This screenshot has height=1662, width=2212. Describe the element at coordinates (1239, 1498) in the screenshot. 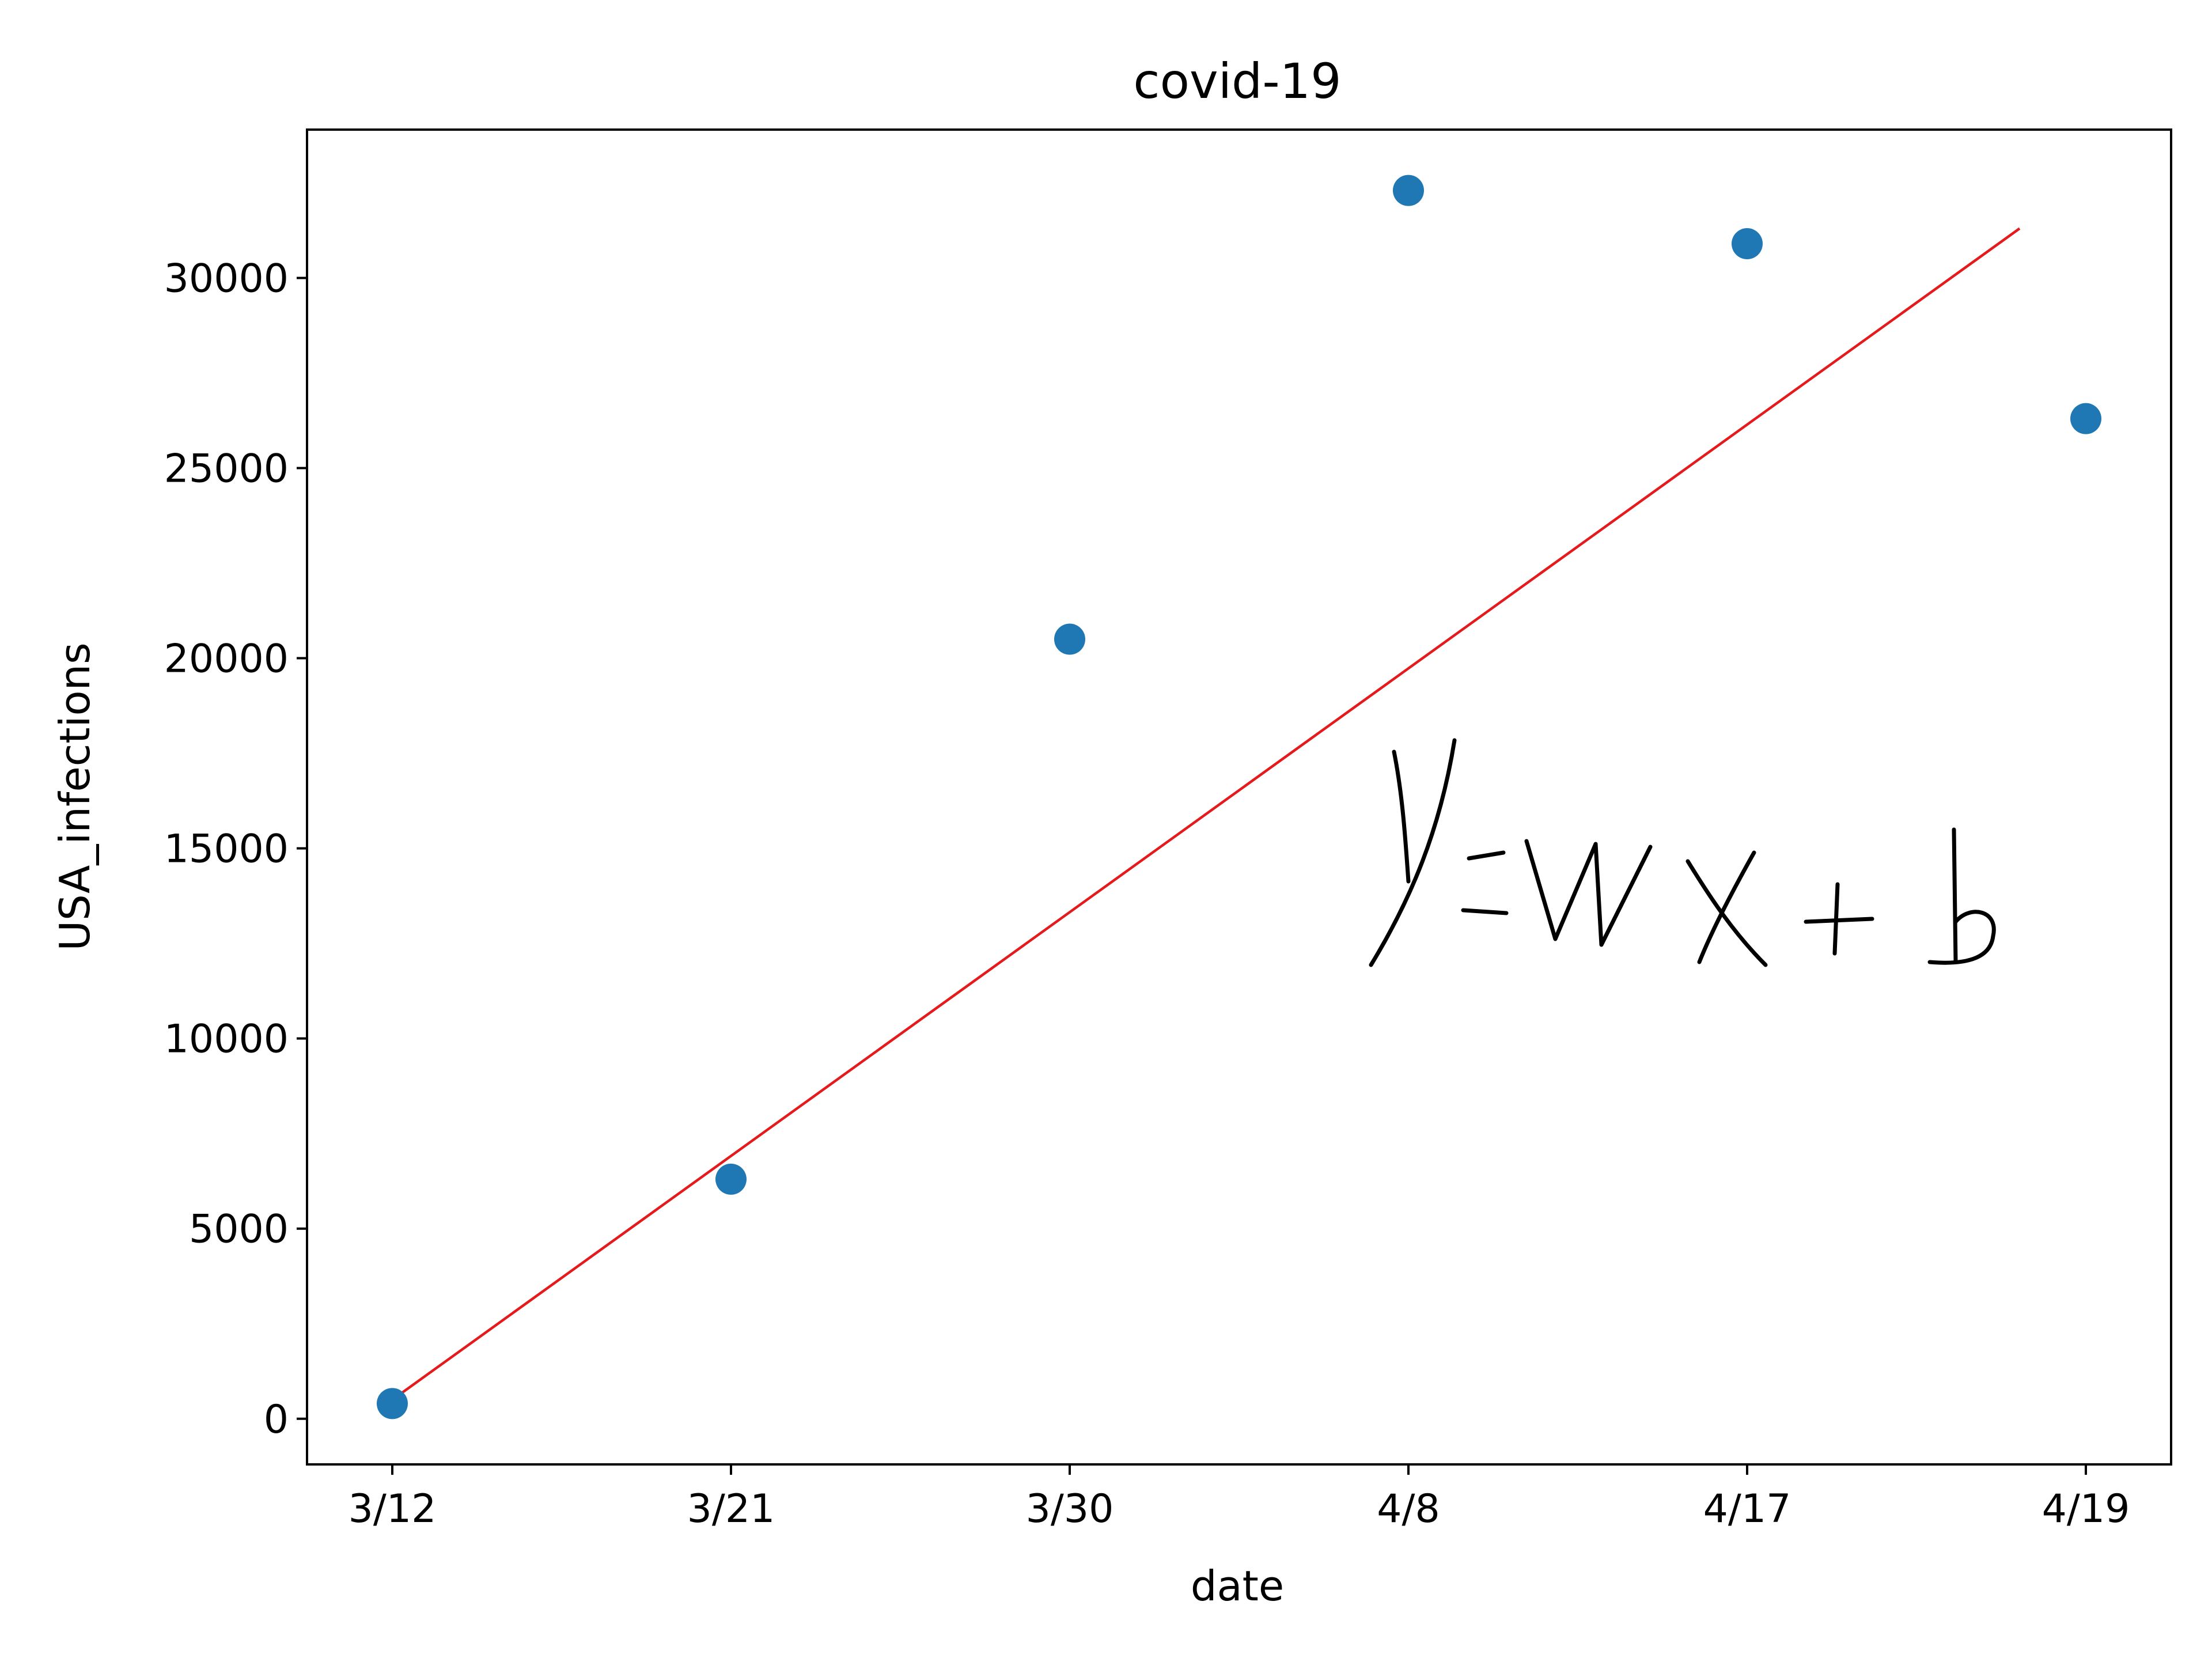

I see `x-axis-ticks: 3/12 3/21 3/30 4/8 4/17 4/19` at that location.